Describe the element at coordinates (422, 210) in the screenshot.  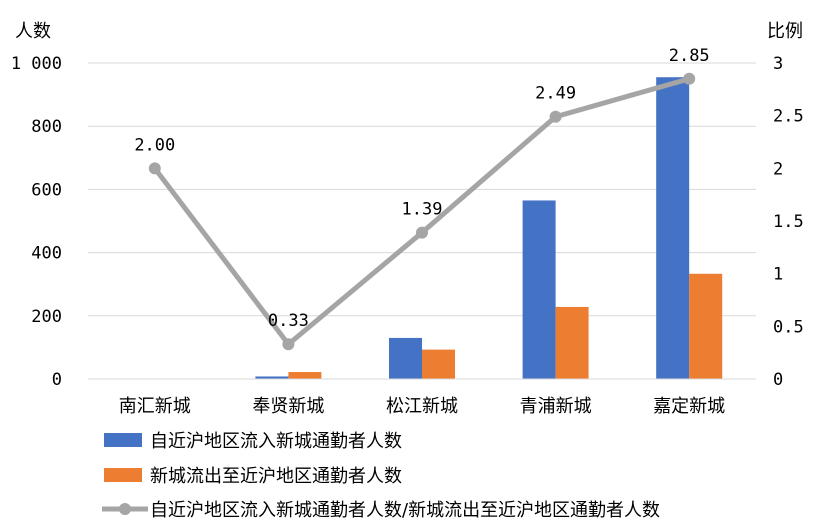
I see `data-label: 1.39` at that location.